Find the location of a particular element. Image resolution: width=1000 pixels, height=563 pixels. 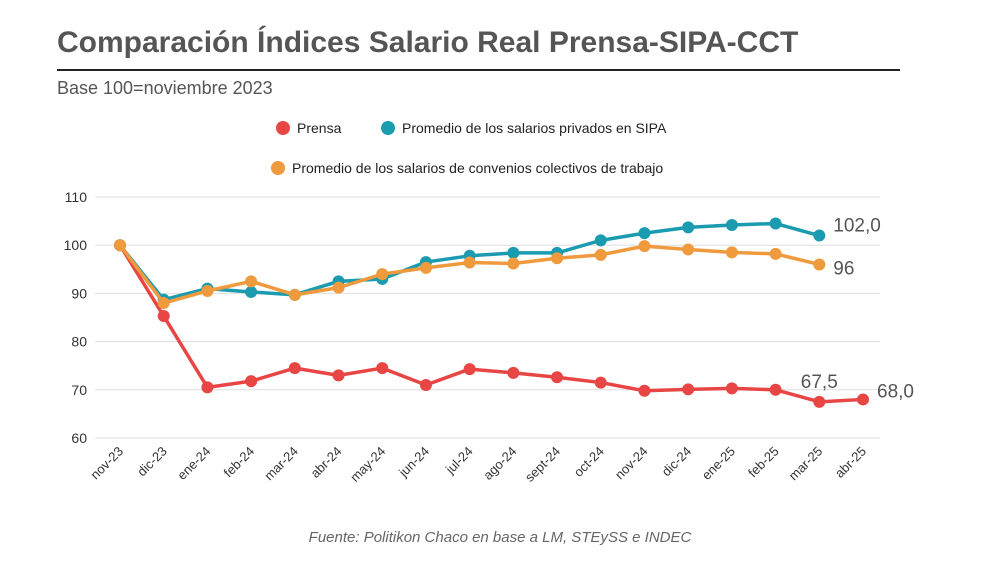

data-label: 67,5 is located at coordinates (819, 382).